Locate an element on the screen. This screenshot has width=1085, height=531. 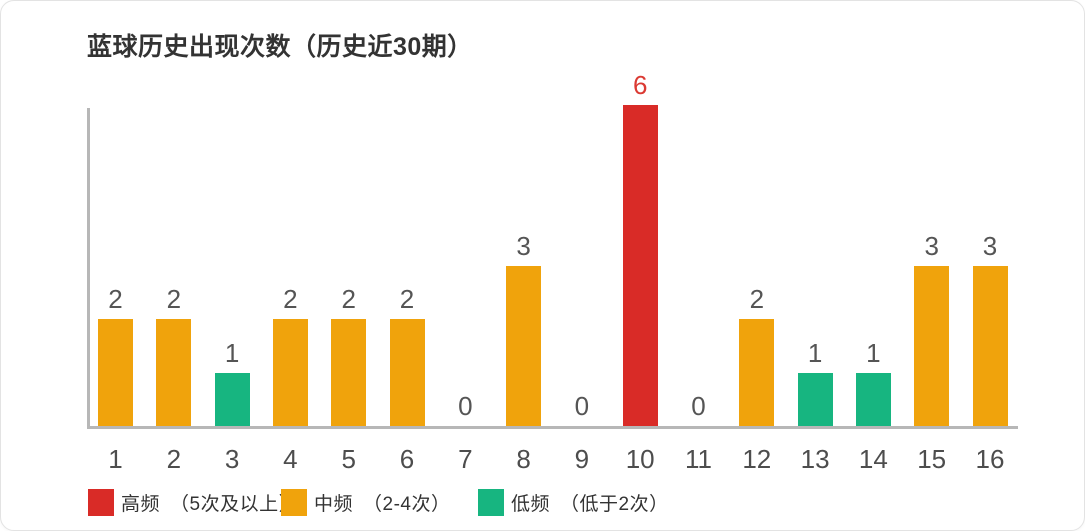
x-tick-label-15: 15 is located at coordinates (932, 459).